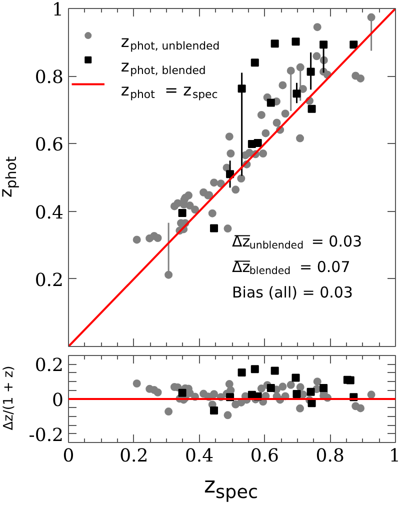 This screenshot has width=400, height=506. I want to click on x-axis-title: z$_{spec}$, so click(231, 489).